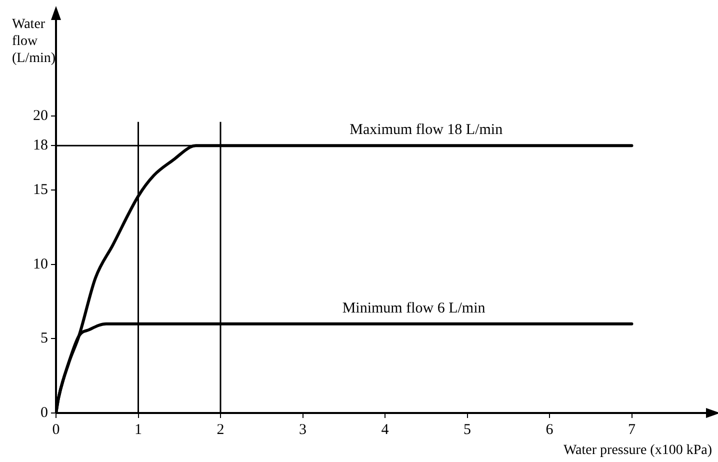 The height and width of the screenshot is (462, 718). Describe the element at coordinates (302, 430) in the screenshot. I see `x-tick-label: 3` at that location.